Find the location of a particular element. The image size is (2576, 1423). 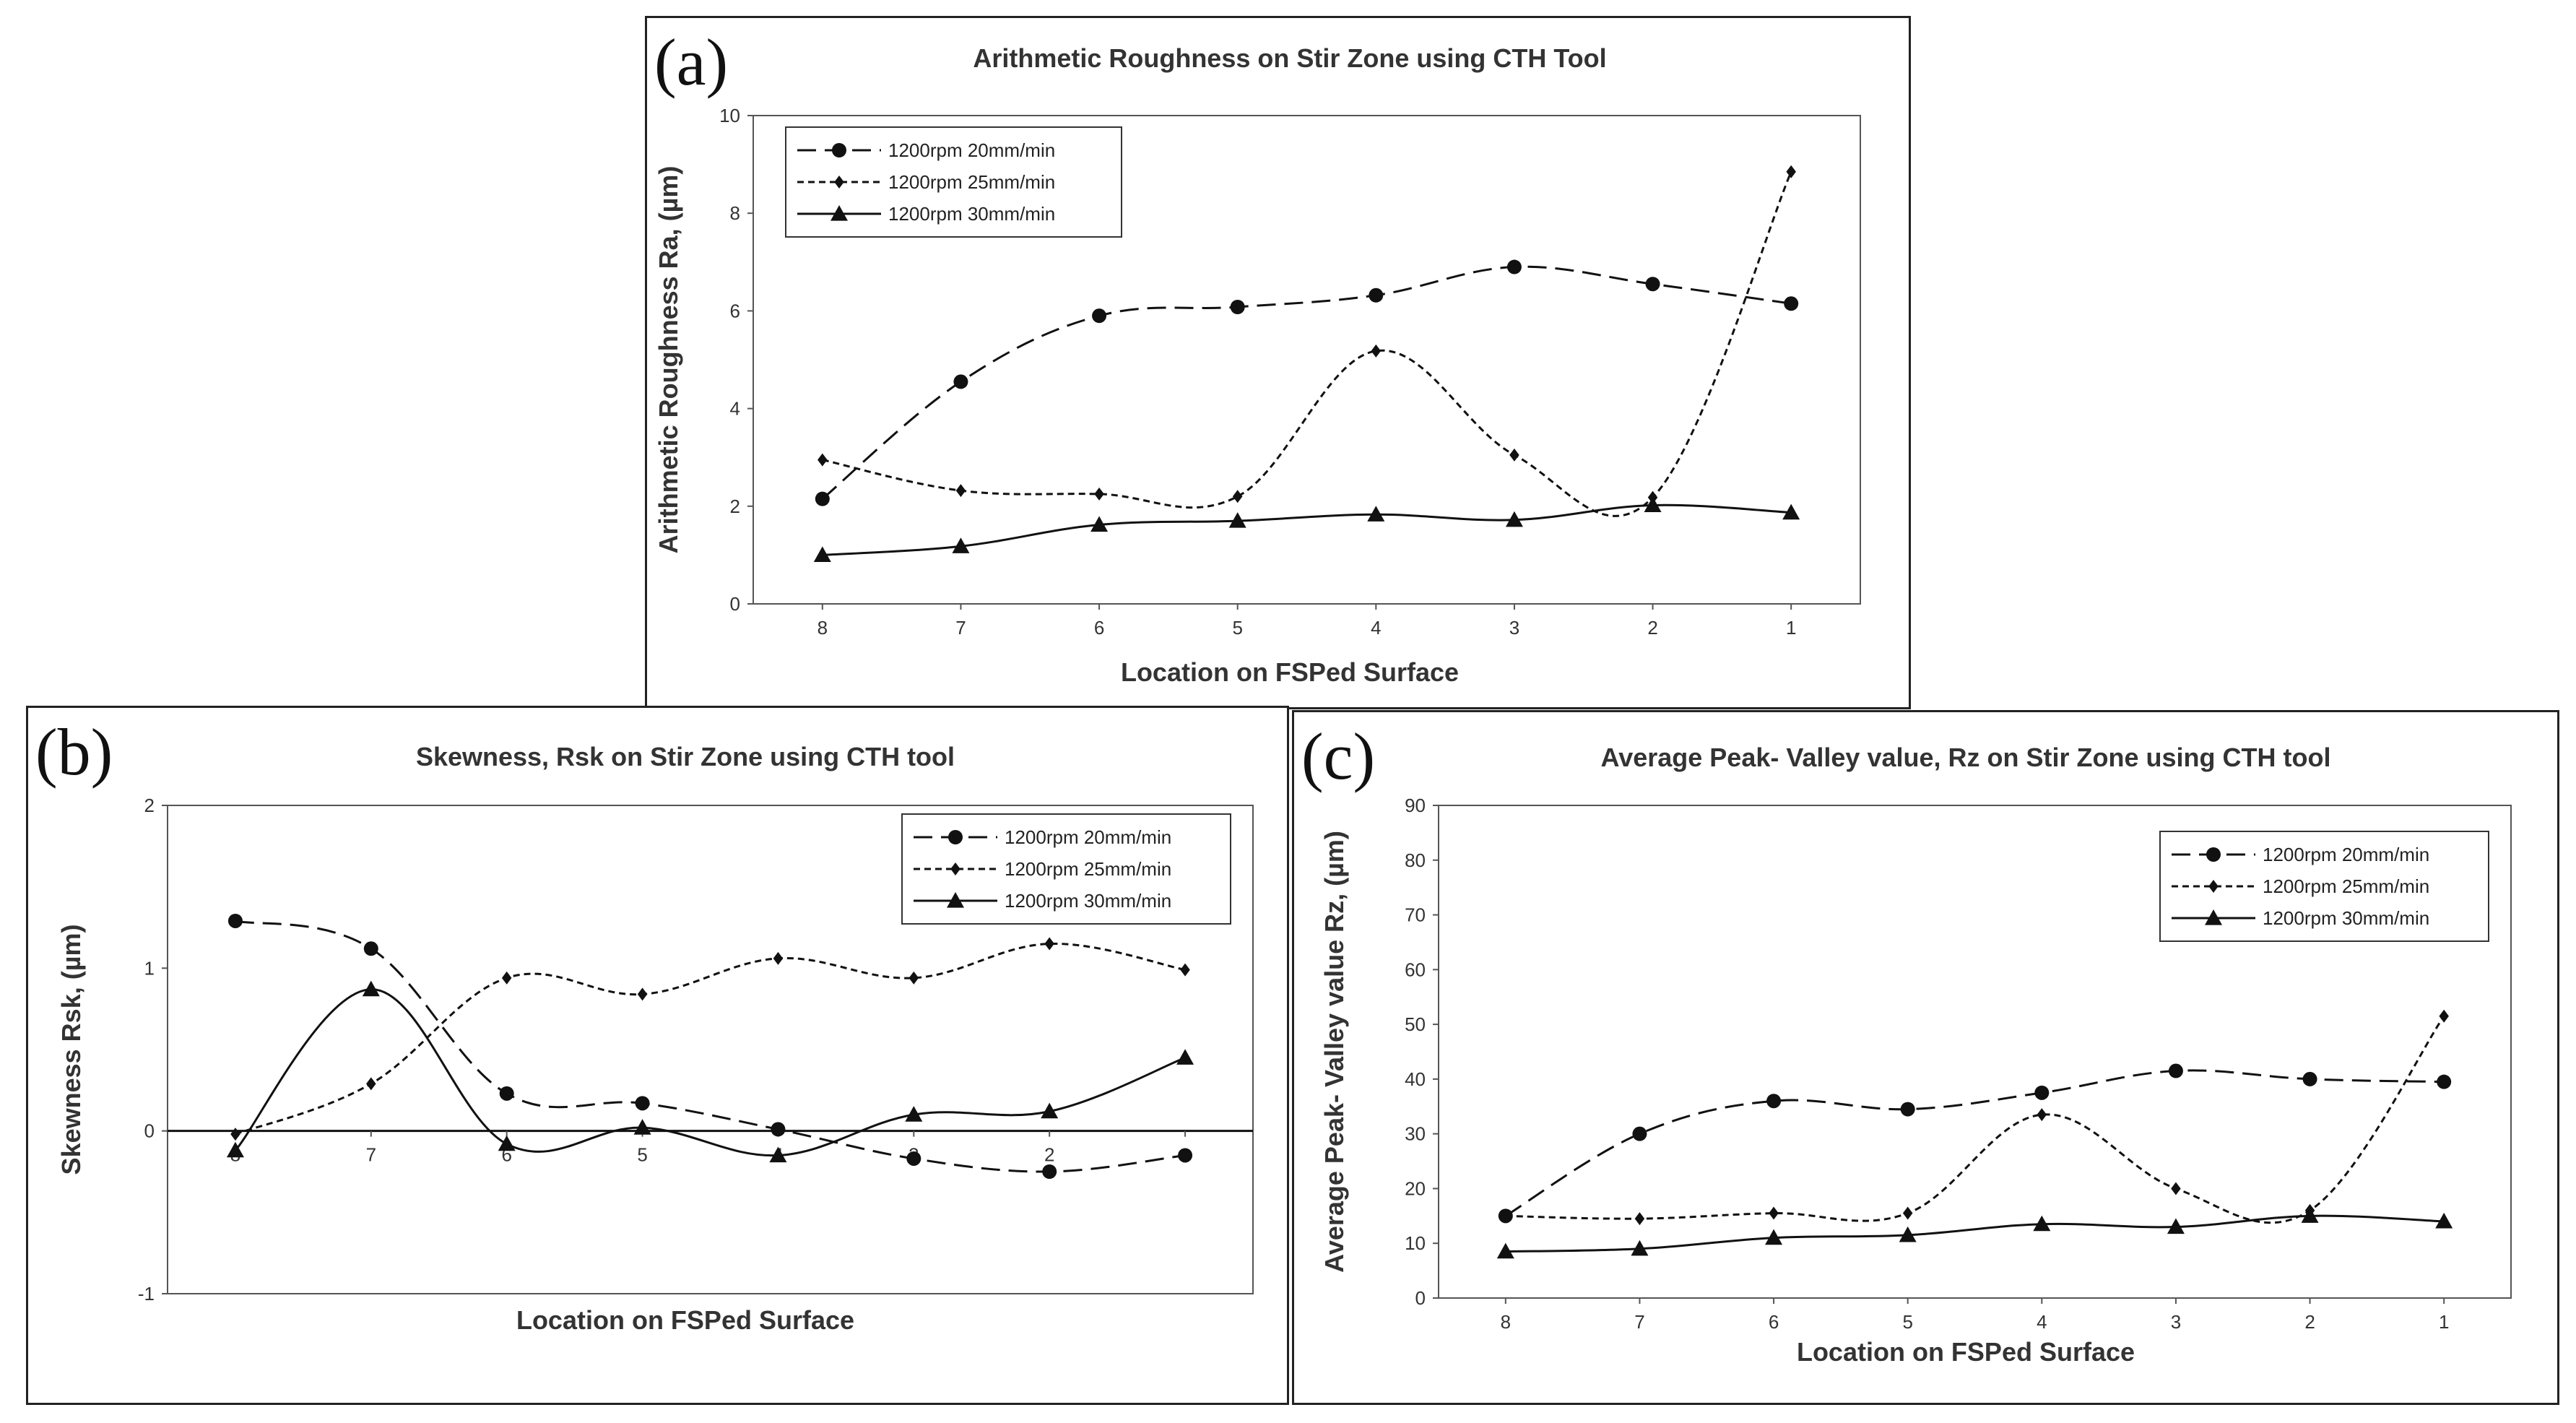

y-tick-label-c: 80 is located at coordinates (1415, 860).